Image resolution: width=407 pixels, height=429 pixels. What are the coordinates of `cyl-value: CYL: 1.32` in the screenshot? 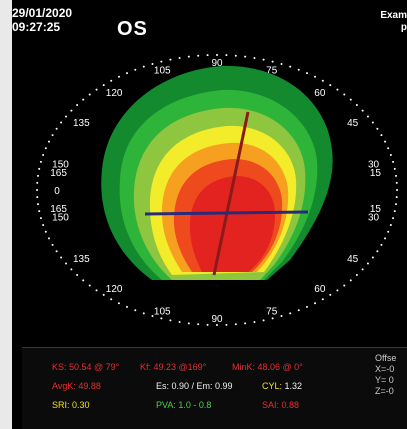 It's located at (282, 386).